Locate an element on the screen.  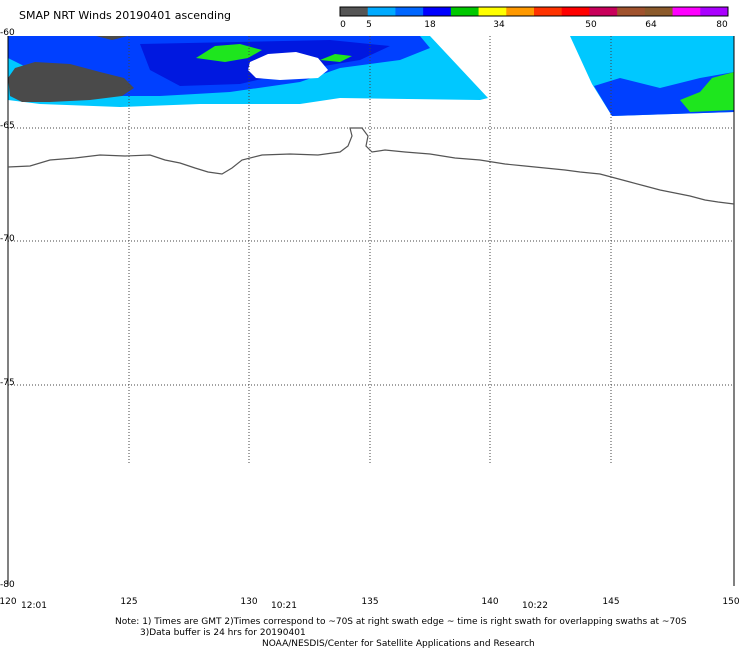
lat-label-80: -80 is located at coordinates (7, 585).